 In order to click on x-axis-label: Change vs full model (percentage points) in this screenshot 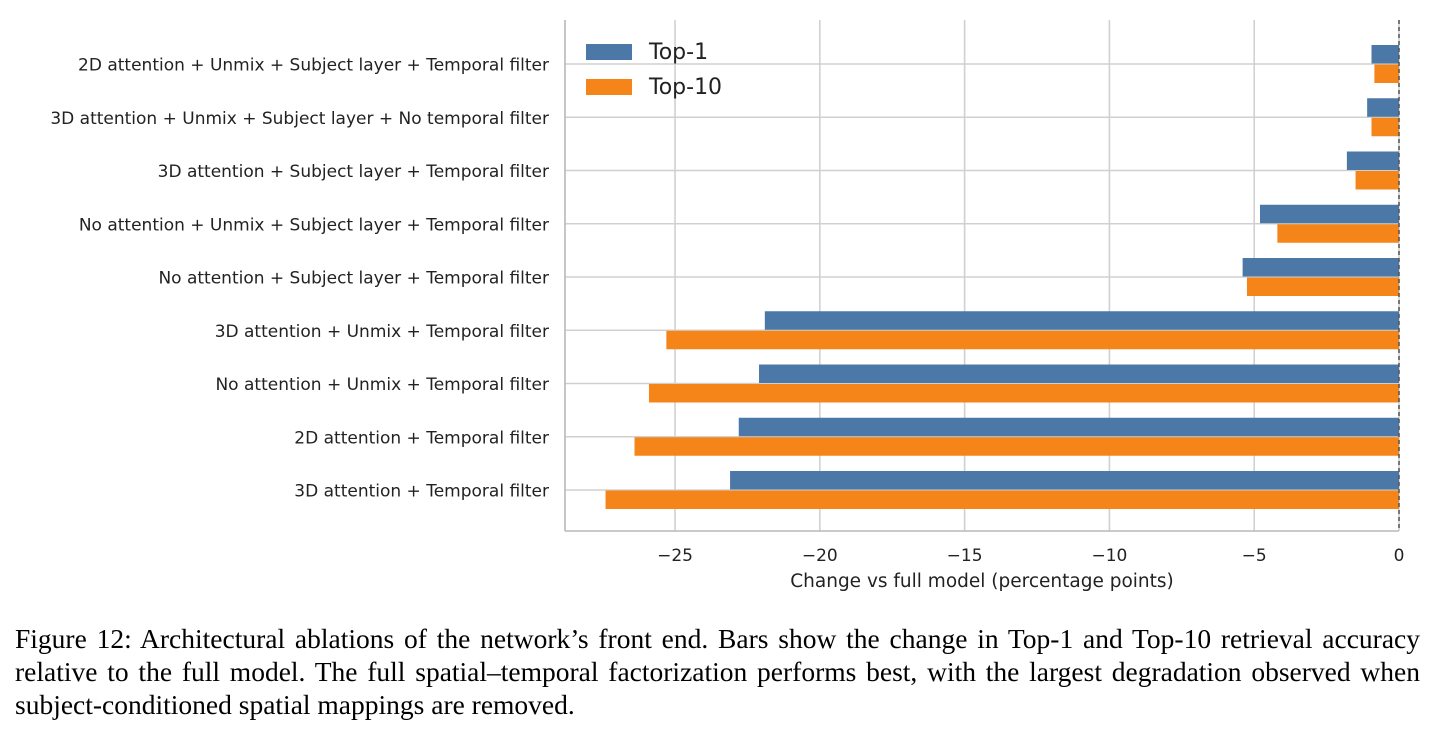, I will do `click(982, 581)`.